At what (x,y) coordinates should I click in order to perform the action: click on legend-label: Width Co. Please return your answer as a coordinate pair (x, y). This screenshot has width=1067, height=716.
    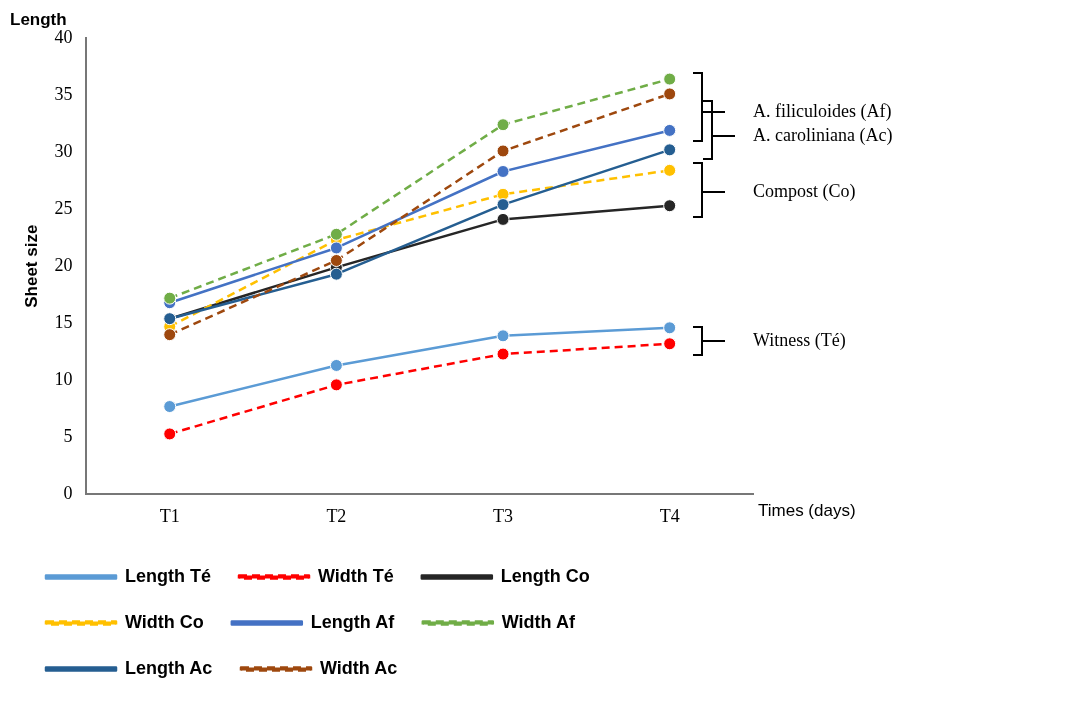
    Looking at the image, I should click on (164, 621).